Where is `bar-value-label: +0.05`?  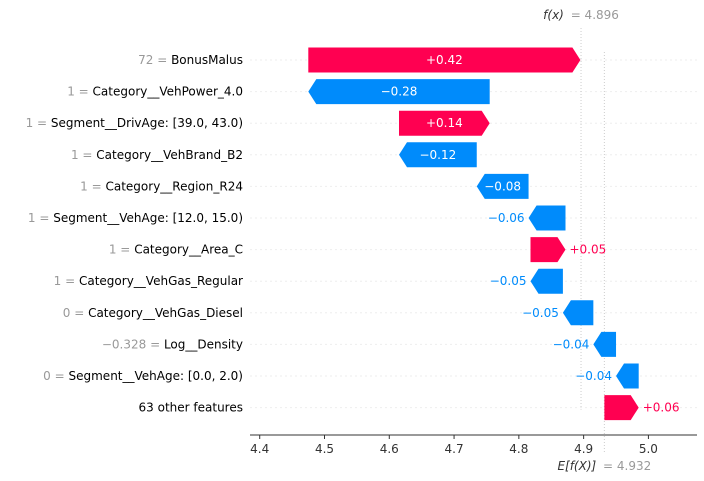
bar-value-label: +0.05 is located at coordinates (587, 250).